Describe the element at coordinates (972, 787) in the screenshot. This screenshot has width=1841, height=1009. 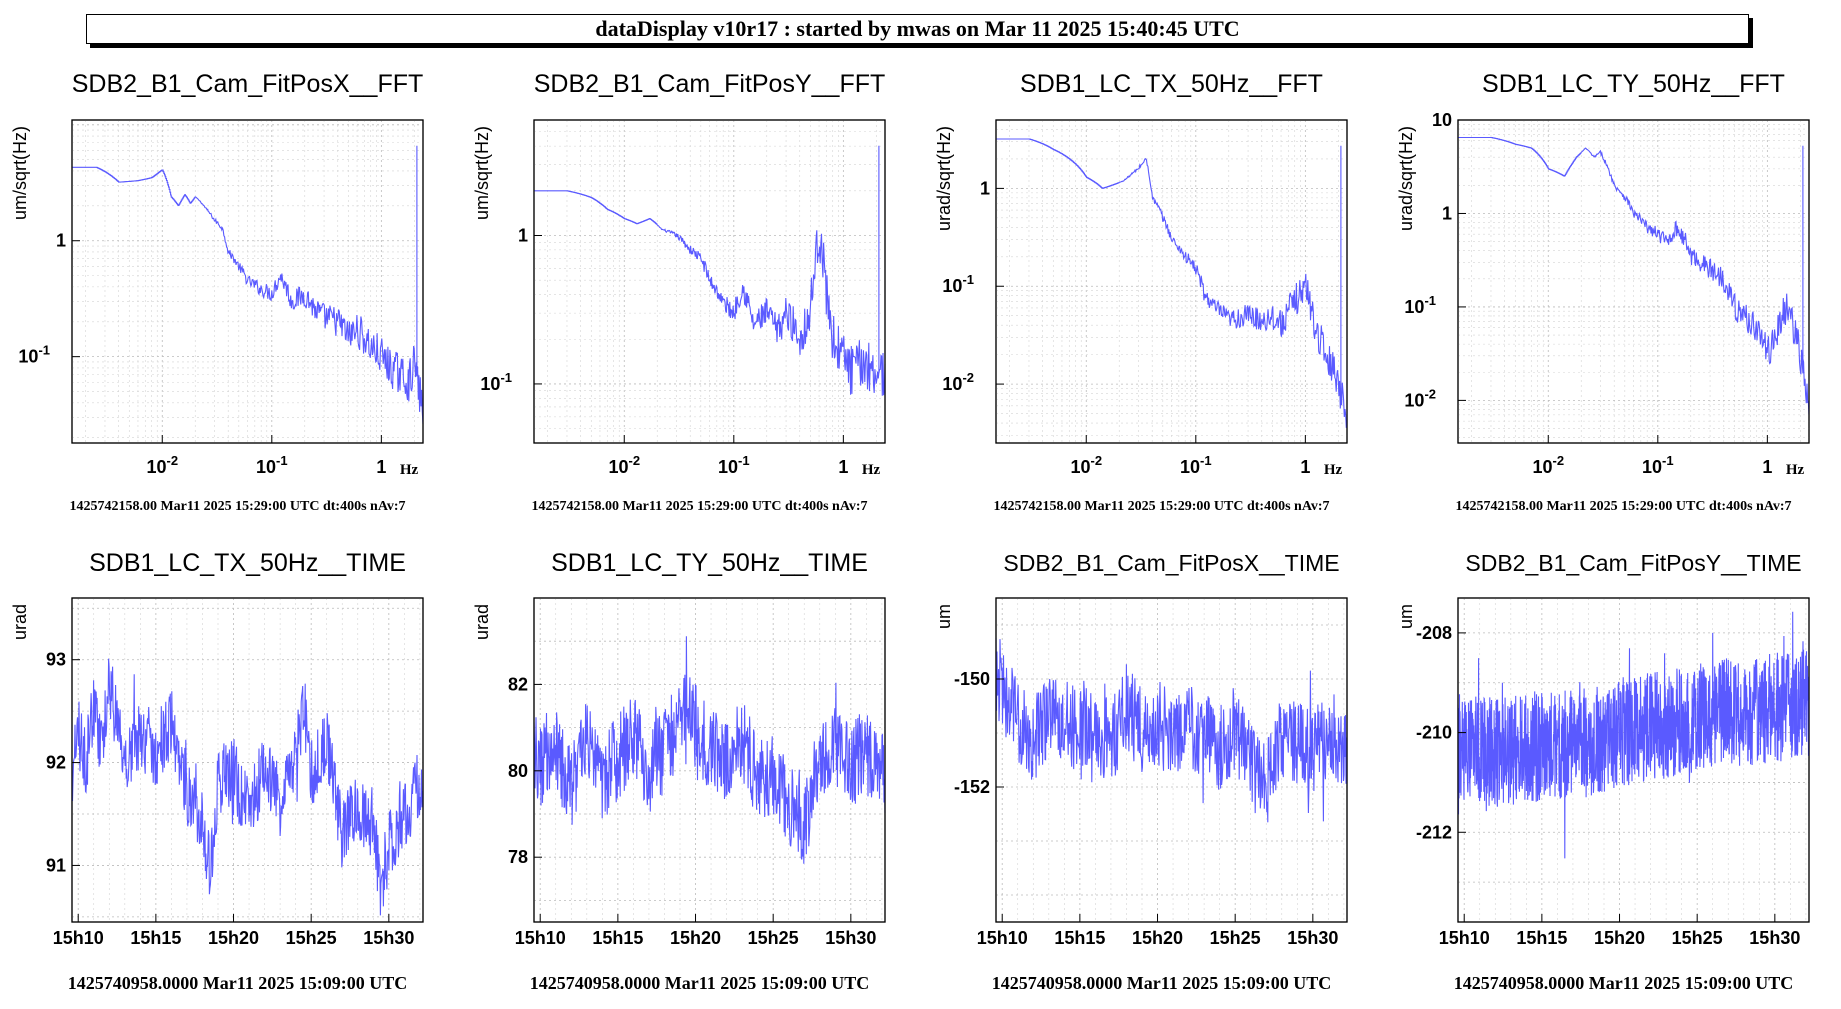
I see `y-tick-label: -152` at that location.